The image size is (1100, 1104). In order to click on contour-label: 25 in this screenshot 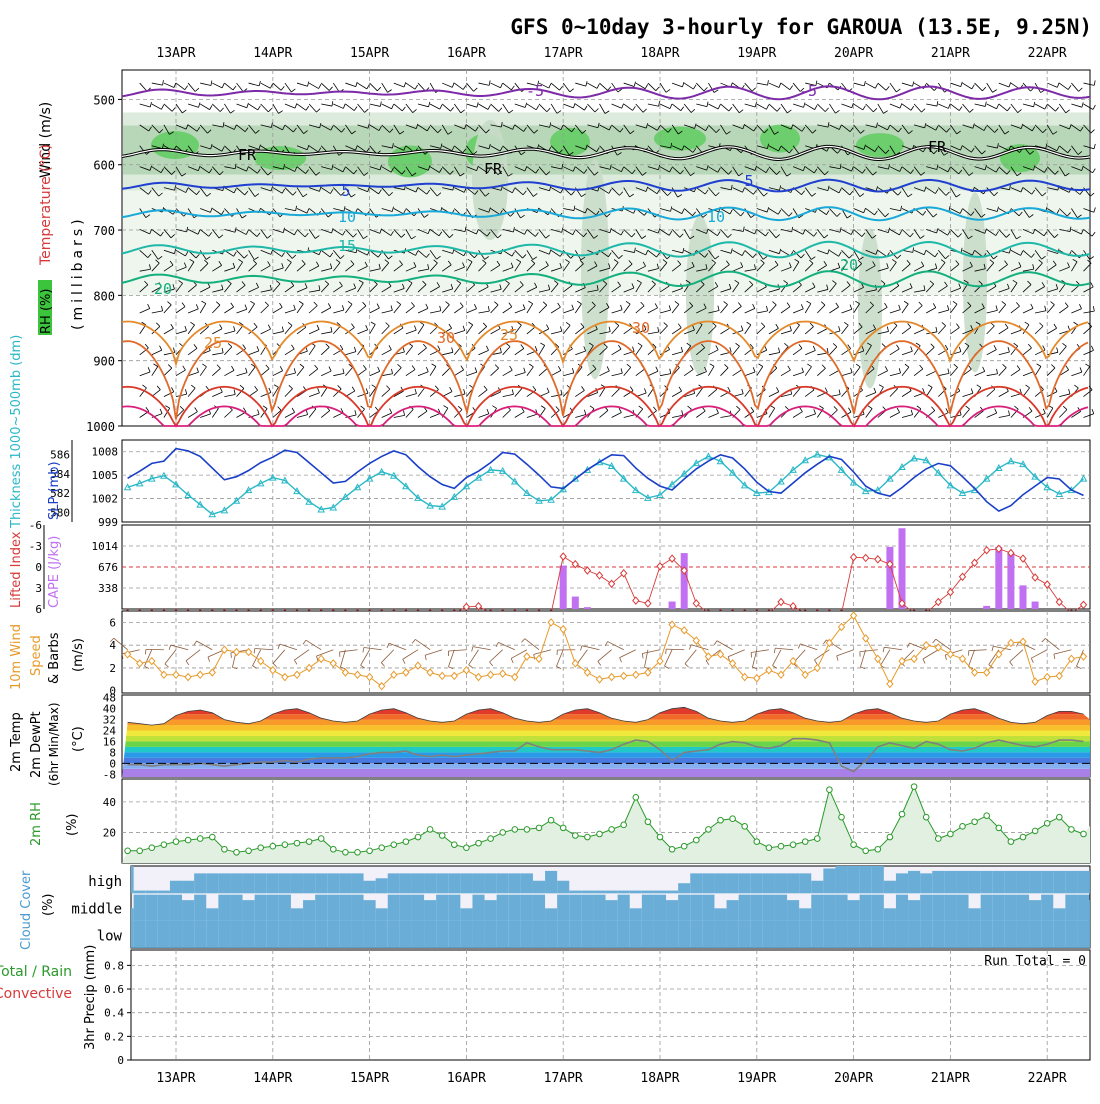, I will do `click(509, 335)`.